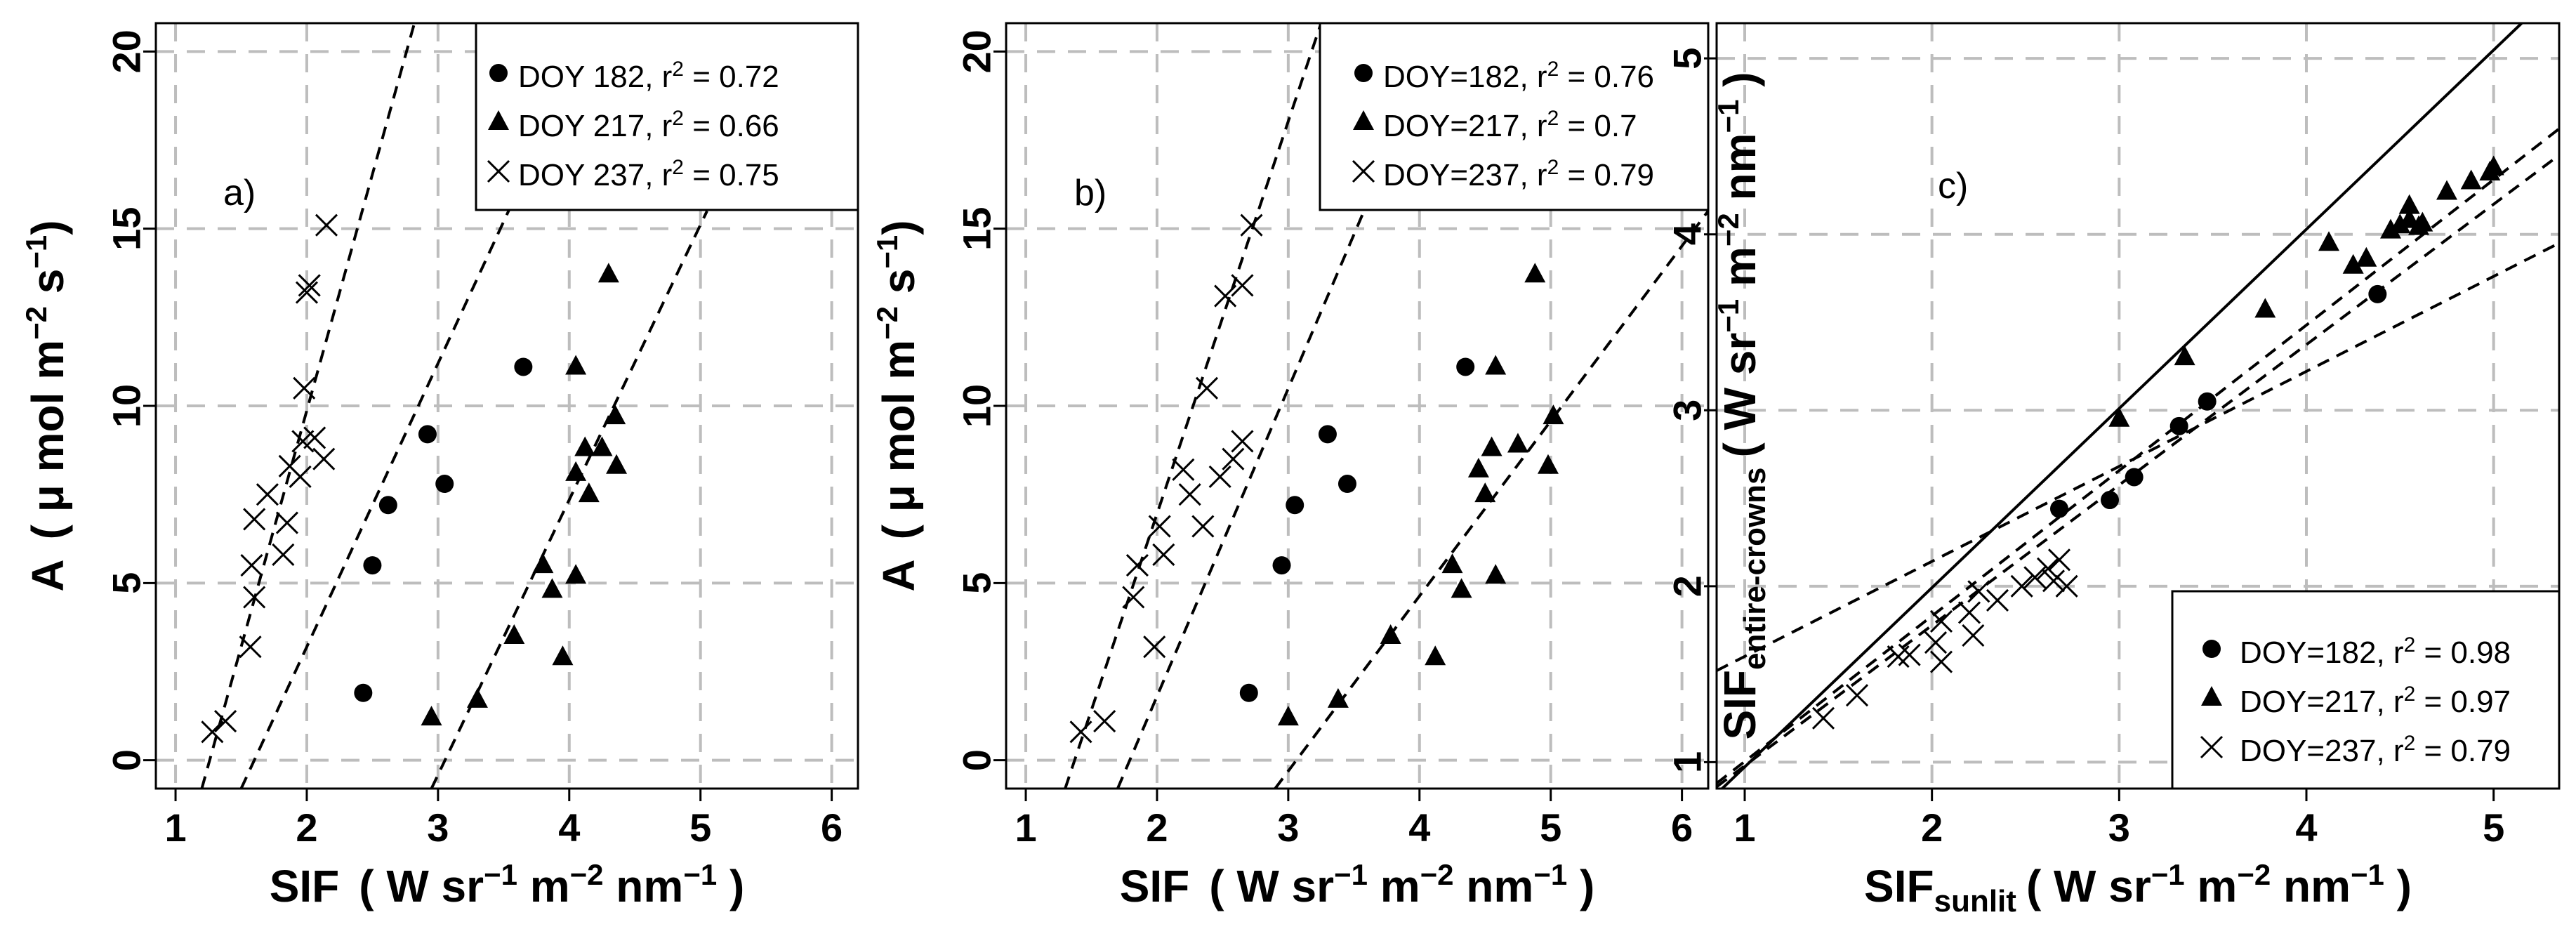 Image resolution: width=2576 pixels, height=929 pixels. What do you see at coordinates (1742, 405) in the screenshot?
I see `y-axis-label-c: SIFentire-crowns( W sr−1 m−2 nm−1 )` at bounding box center [1742, 405].